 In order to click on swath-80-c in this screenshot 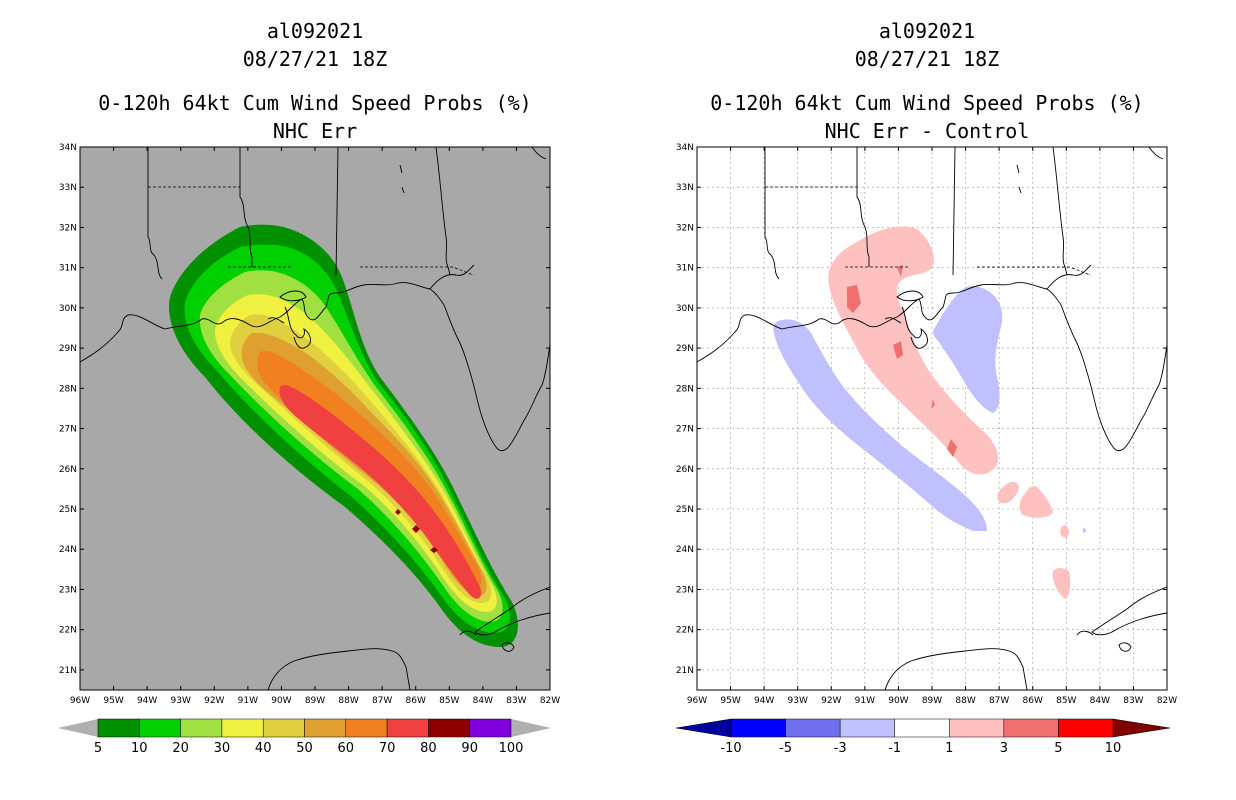, I will do `click(434, 550)`.